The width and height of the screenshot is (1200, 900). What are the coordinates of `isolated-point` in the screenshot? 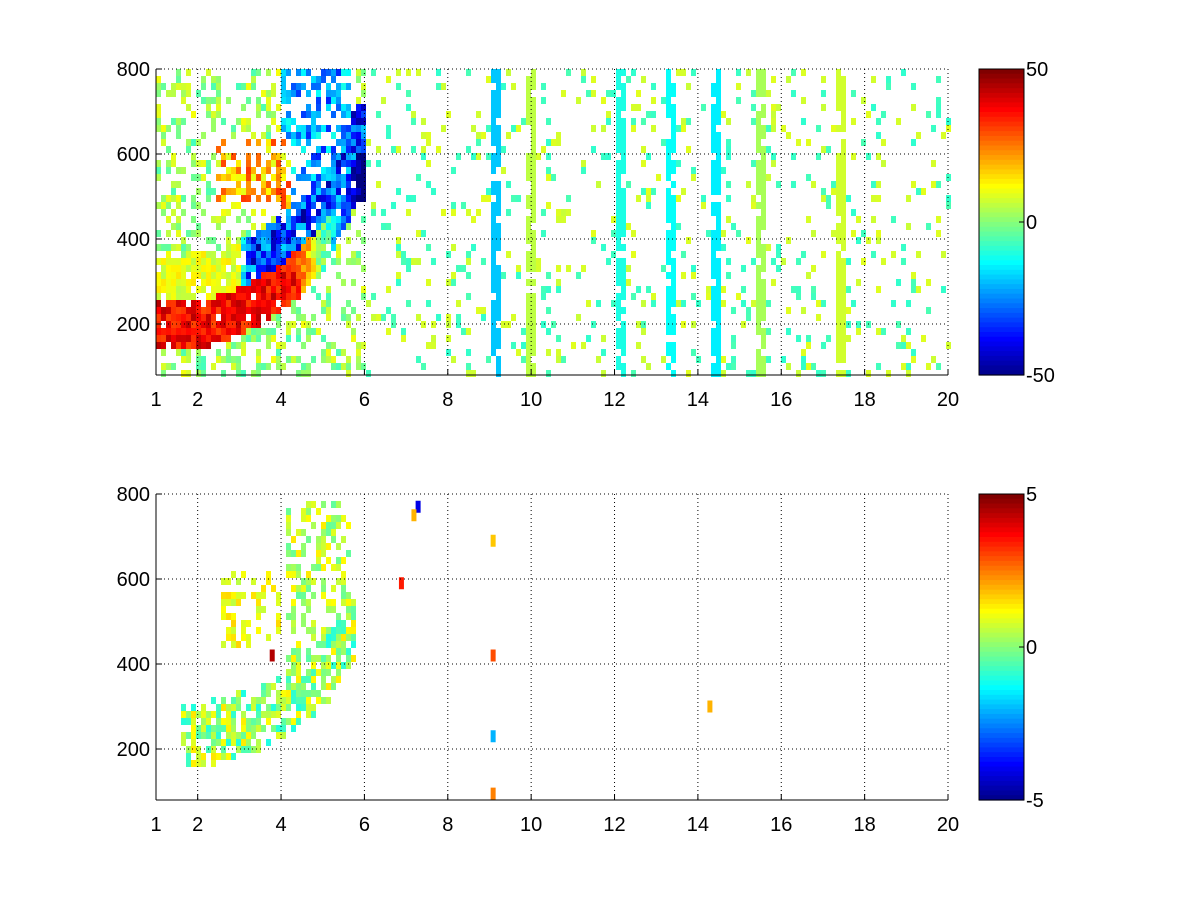 It's located at (272, 655).